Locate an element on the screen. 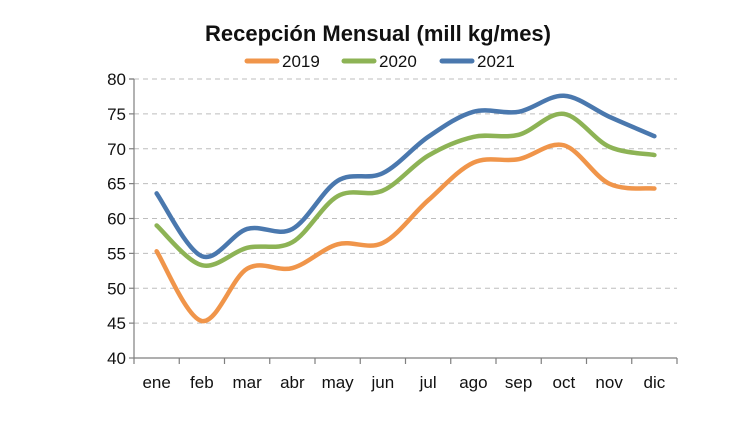 This screenshot has height=421, width=750. chart-title: Recepción Mensual (mill kg/mes) is located at coordinates (378, 33).